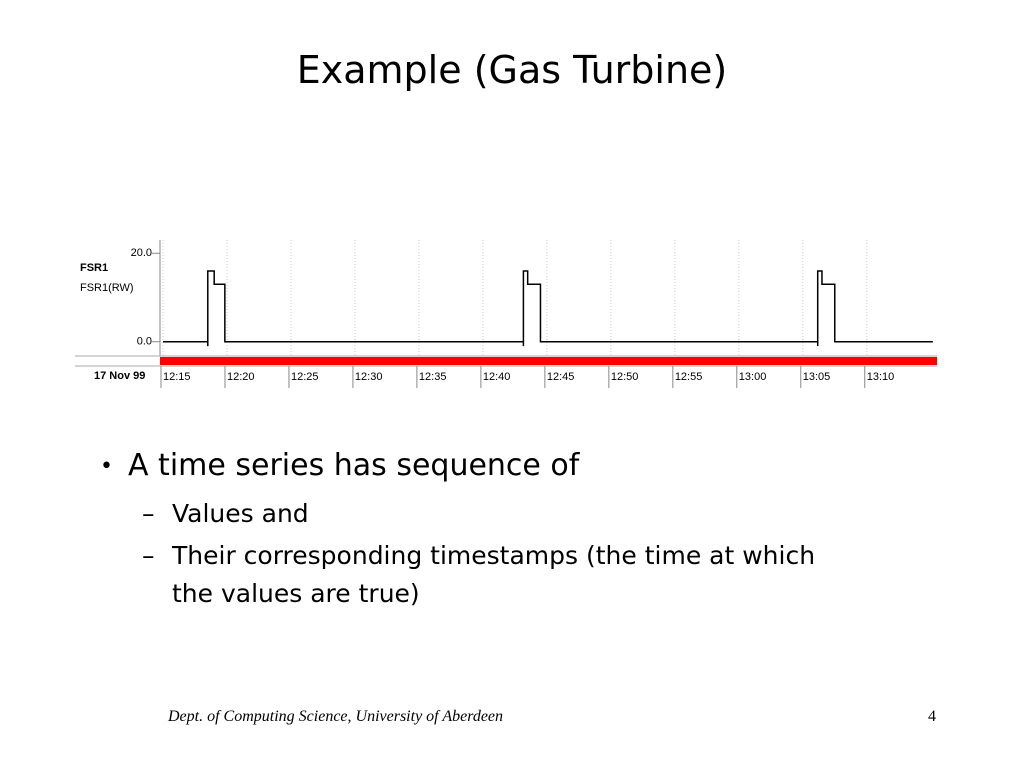 Image resolution: width=1024 pixels, height=768 pixels. What do you see at coordinates (932, 716) in the screenshot?
I see `page-number: 4` at bounding box center [932, 716].